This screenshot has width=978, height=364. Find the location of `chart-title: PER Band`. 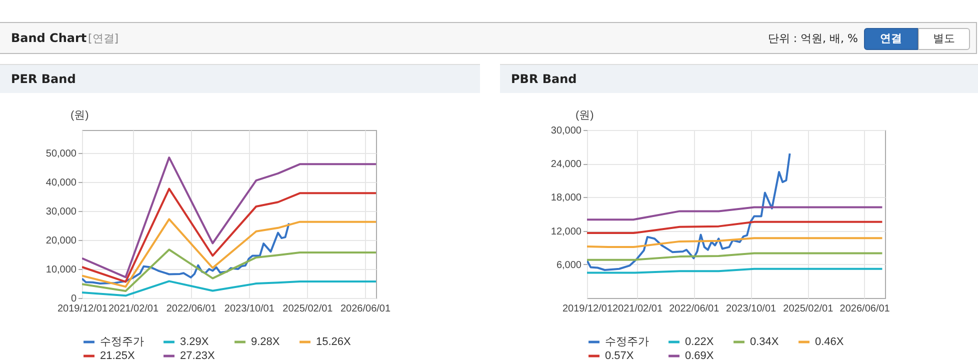

chart-title: PER Band is located at coordinates (240, 78).